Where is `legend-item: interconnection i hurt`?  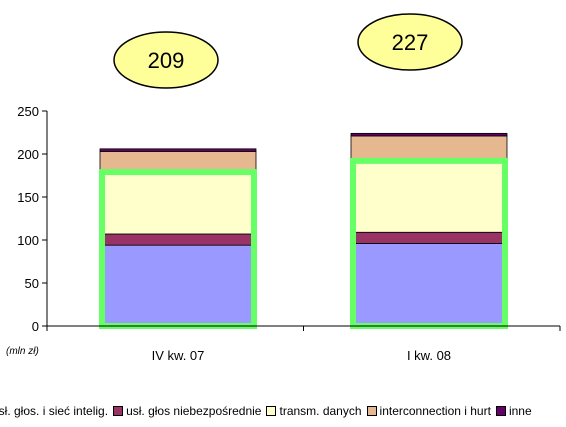 legend-item: interconnection i hurt is located at coordinates (428, 411).